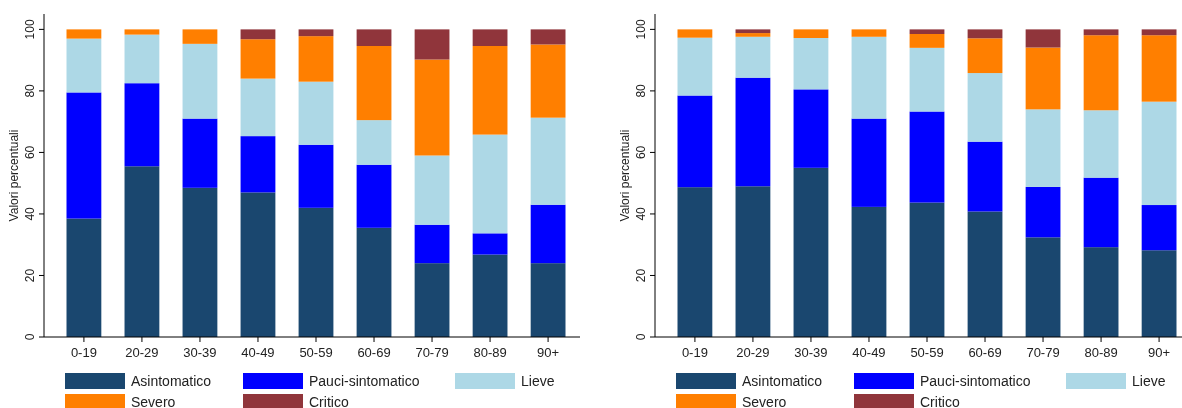  Describe the element at coordinates (694, 352) in the screenshot. I see `x-tick-label: 0-19` at that location.